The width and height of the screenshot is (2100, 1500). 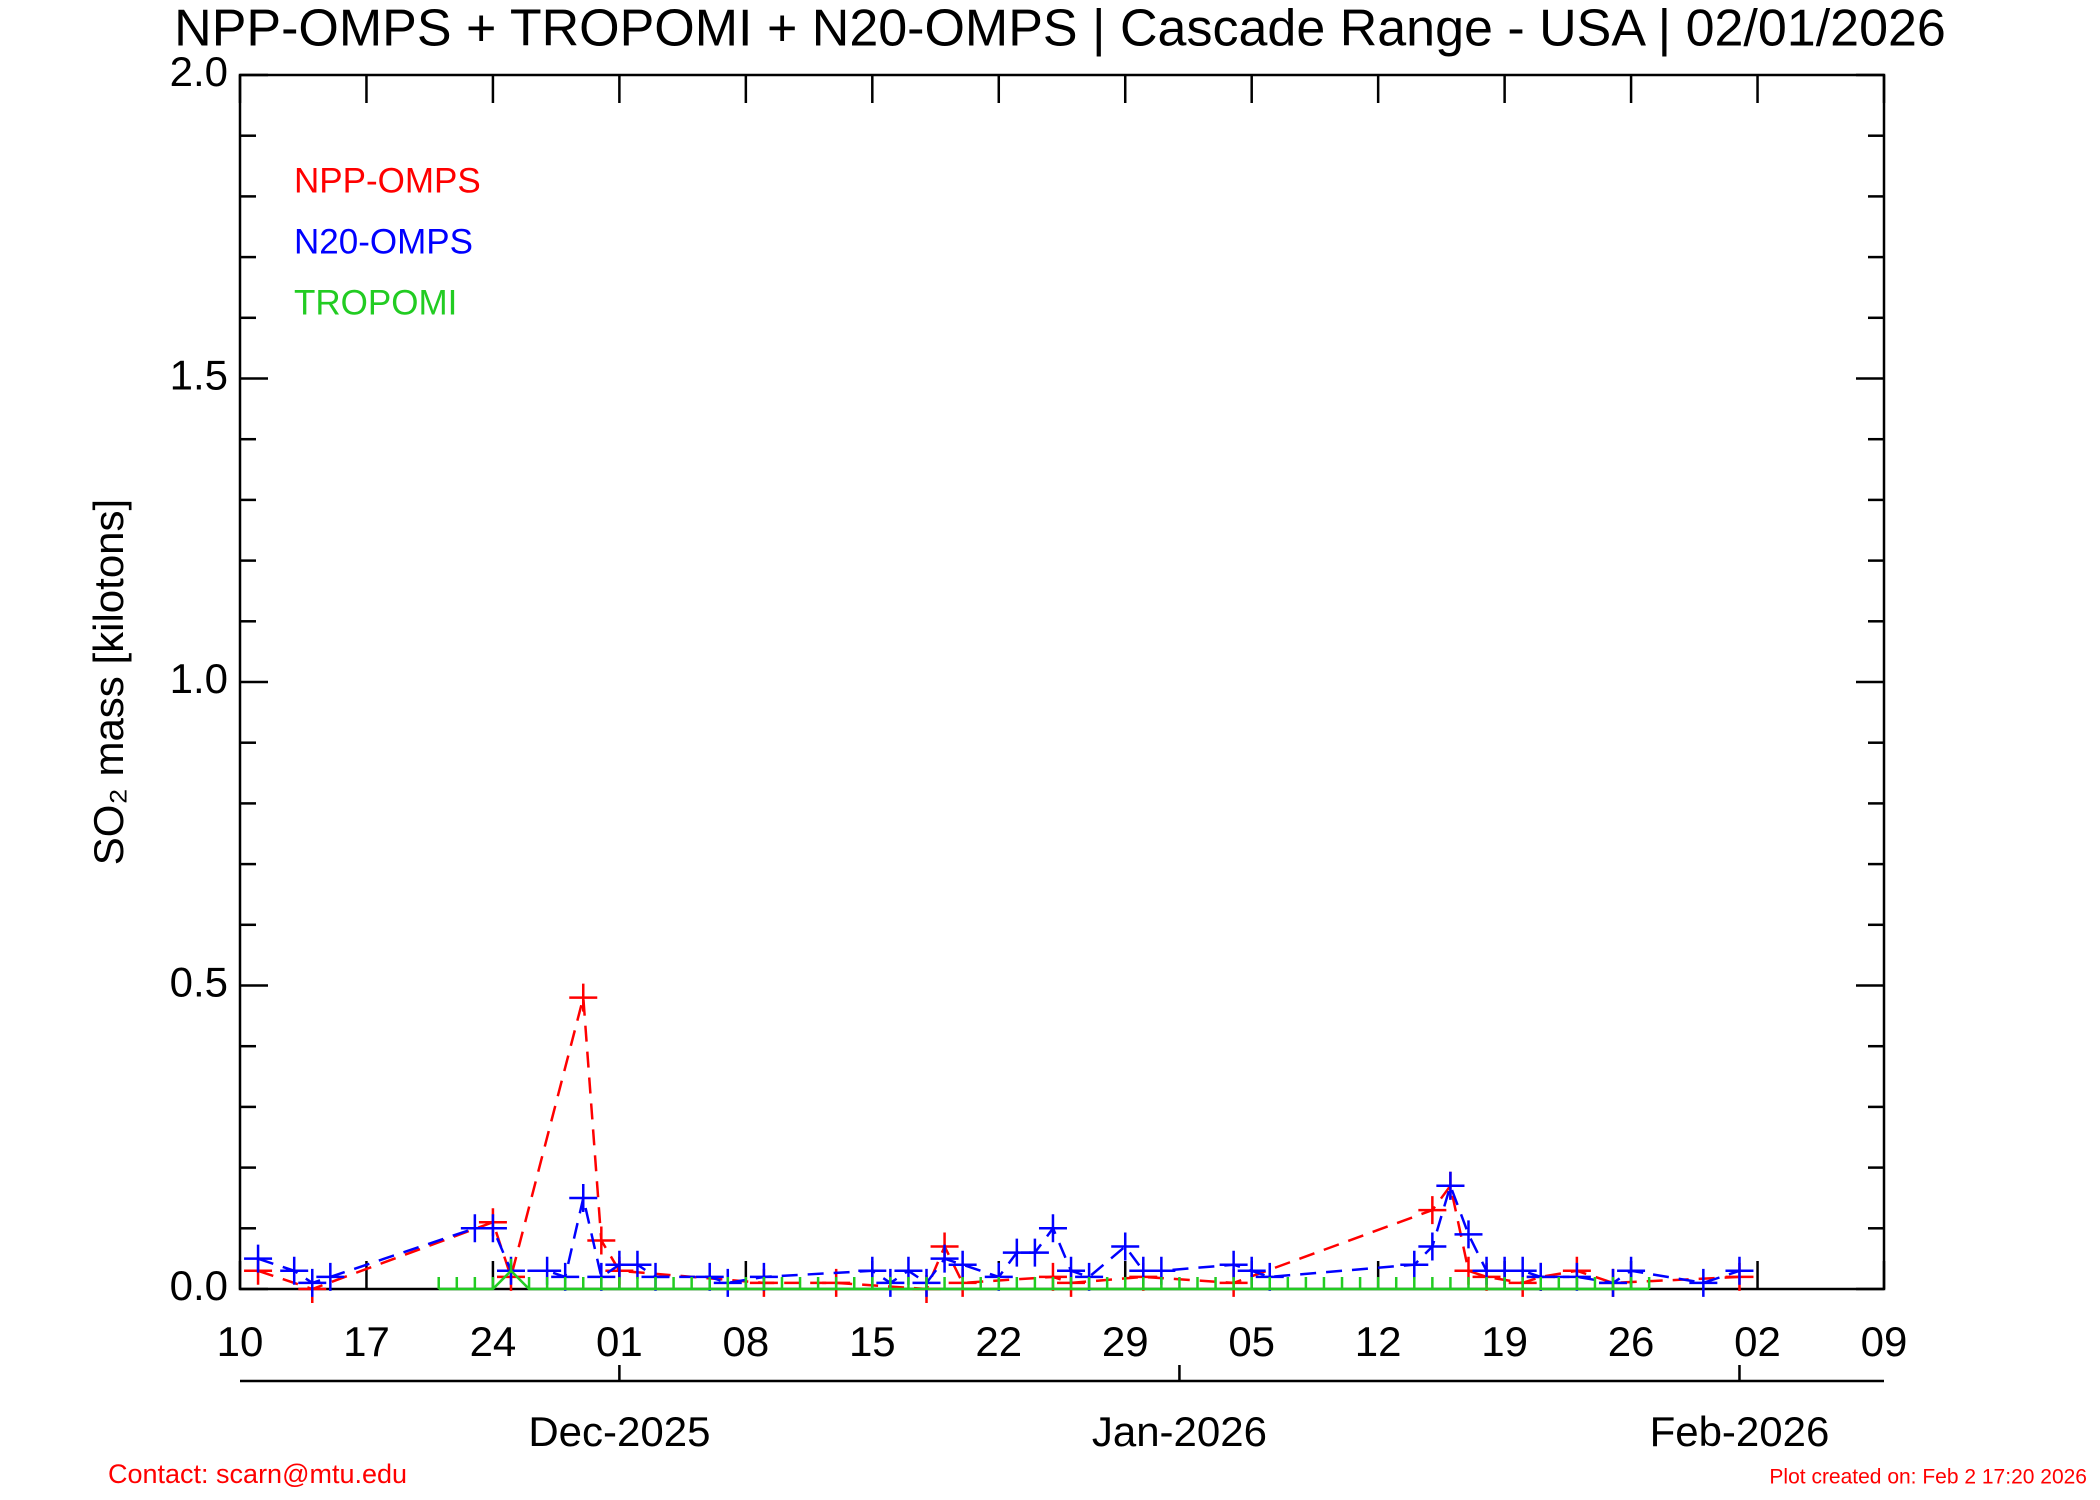 What do you see at coordinates (240, 1341) in the screenshot?
I see `x-tick-label: 10` at bounding box center [240, 1341].